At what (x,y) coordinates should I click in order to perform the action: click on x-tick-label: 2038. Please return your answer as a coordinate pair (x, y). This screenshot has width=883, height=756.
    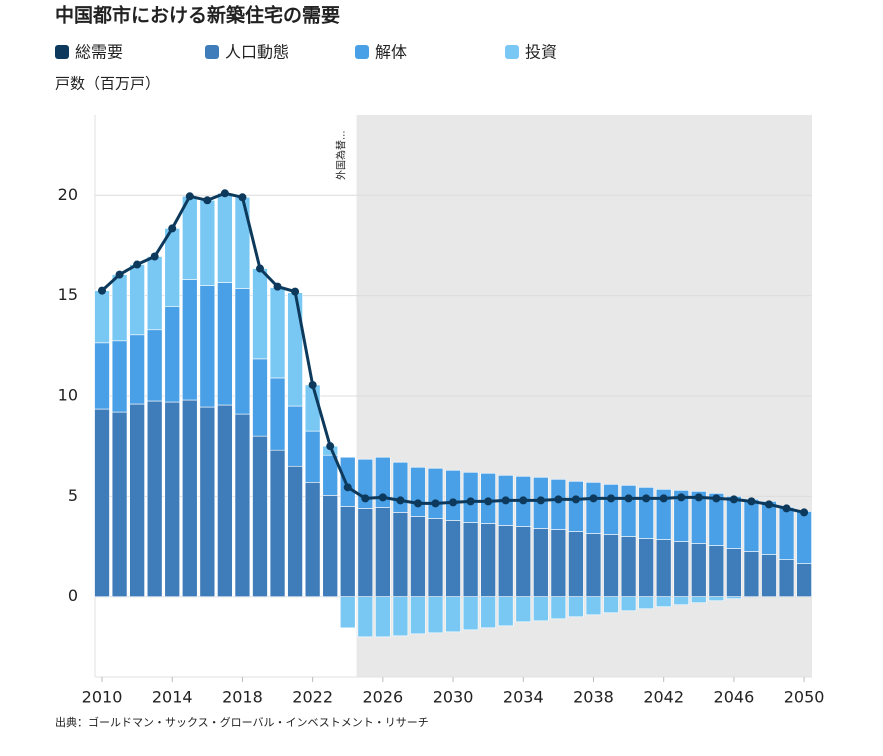
    Looking at the image, I should click on (593, 697).